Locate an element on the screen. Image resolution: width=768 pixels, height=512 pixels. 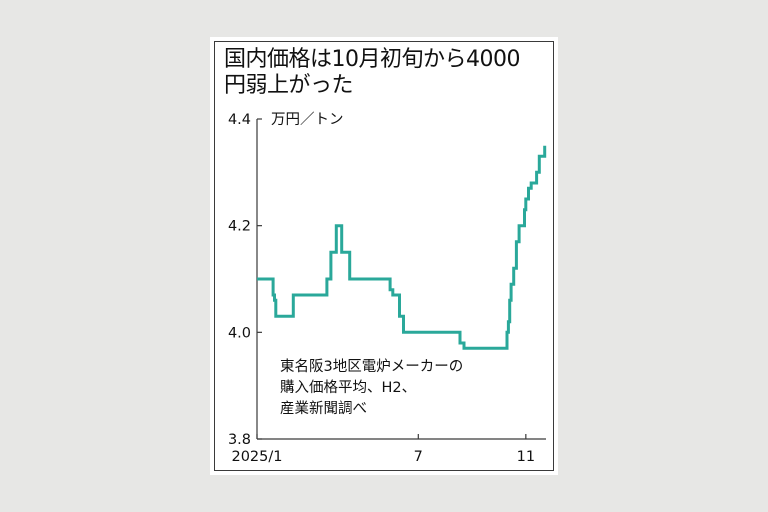
x-axis-ticks: 2025/1 7 11 is located at coordinates (383, 449).